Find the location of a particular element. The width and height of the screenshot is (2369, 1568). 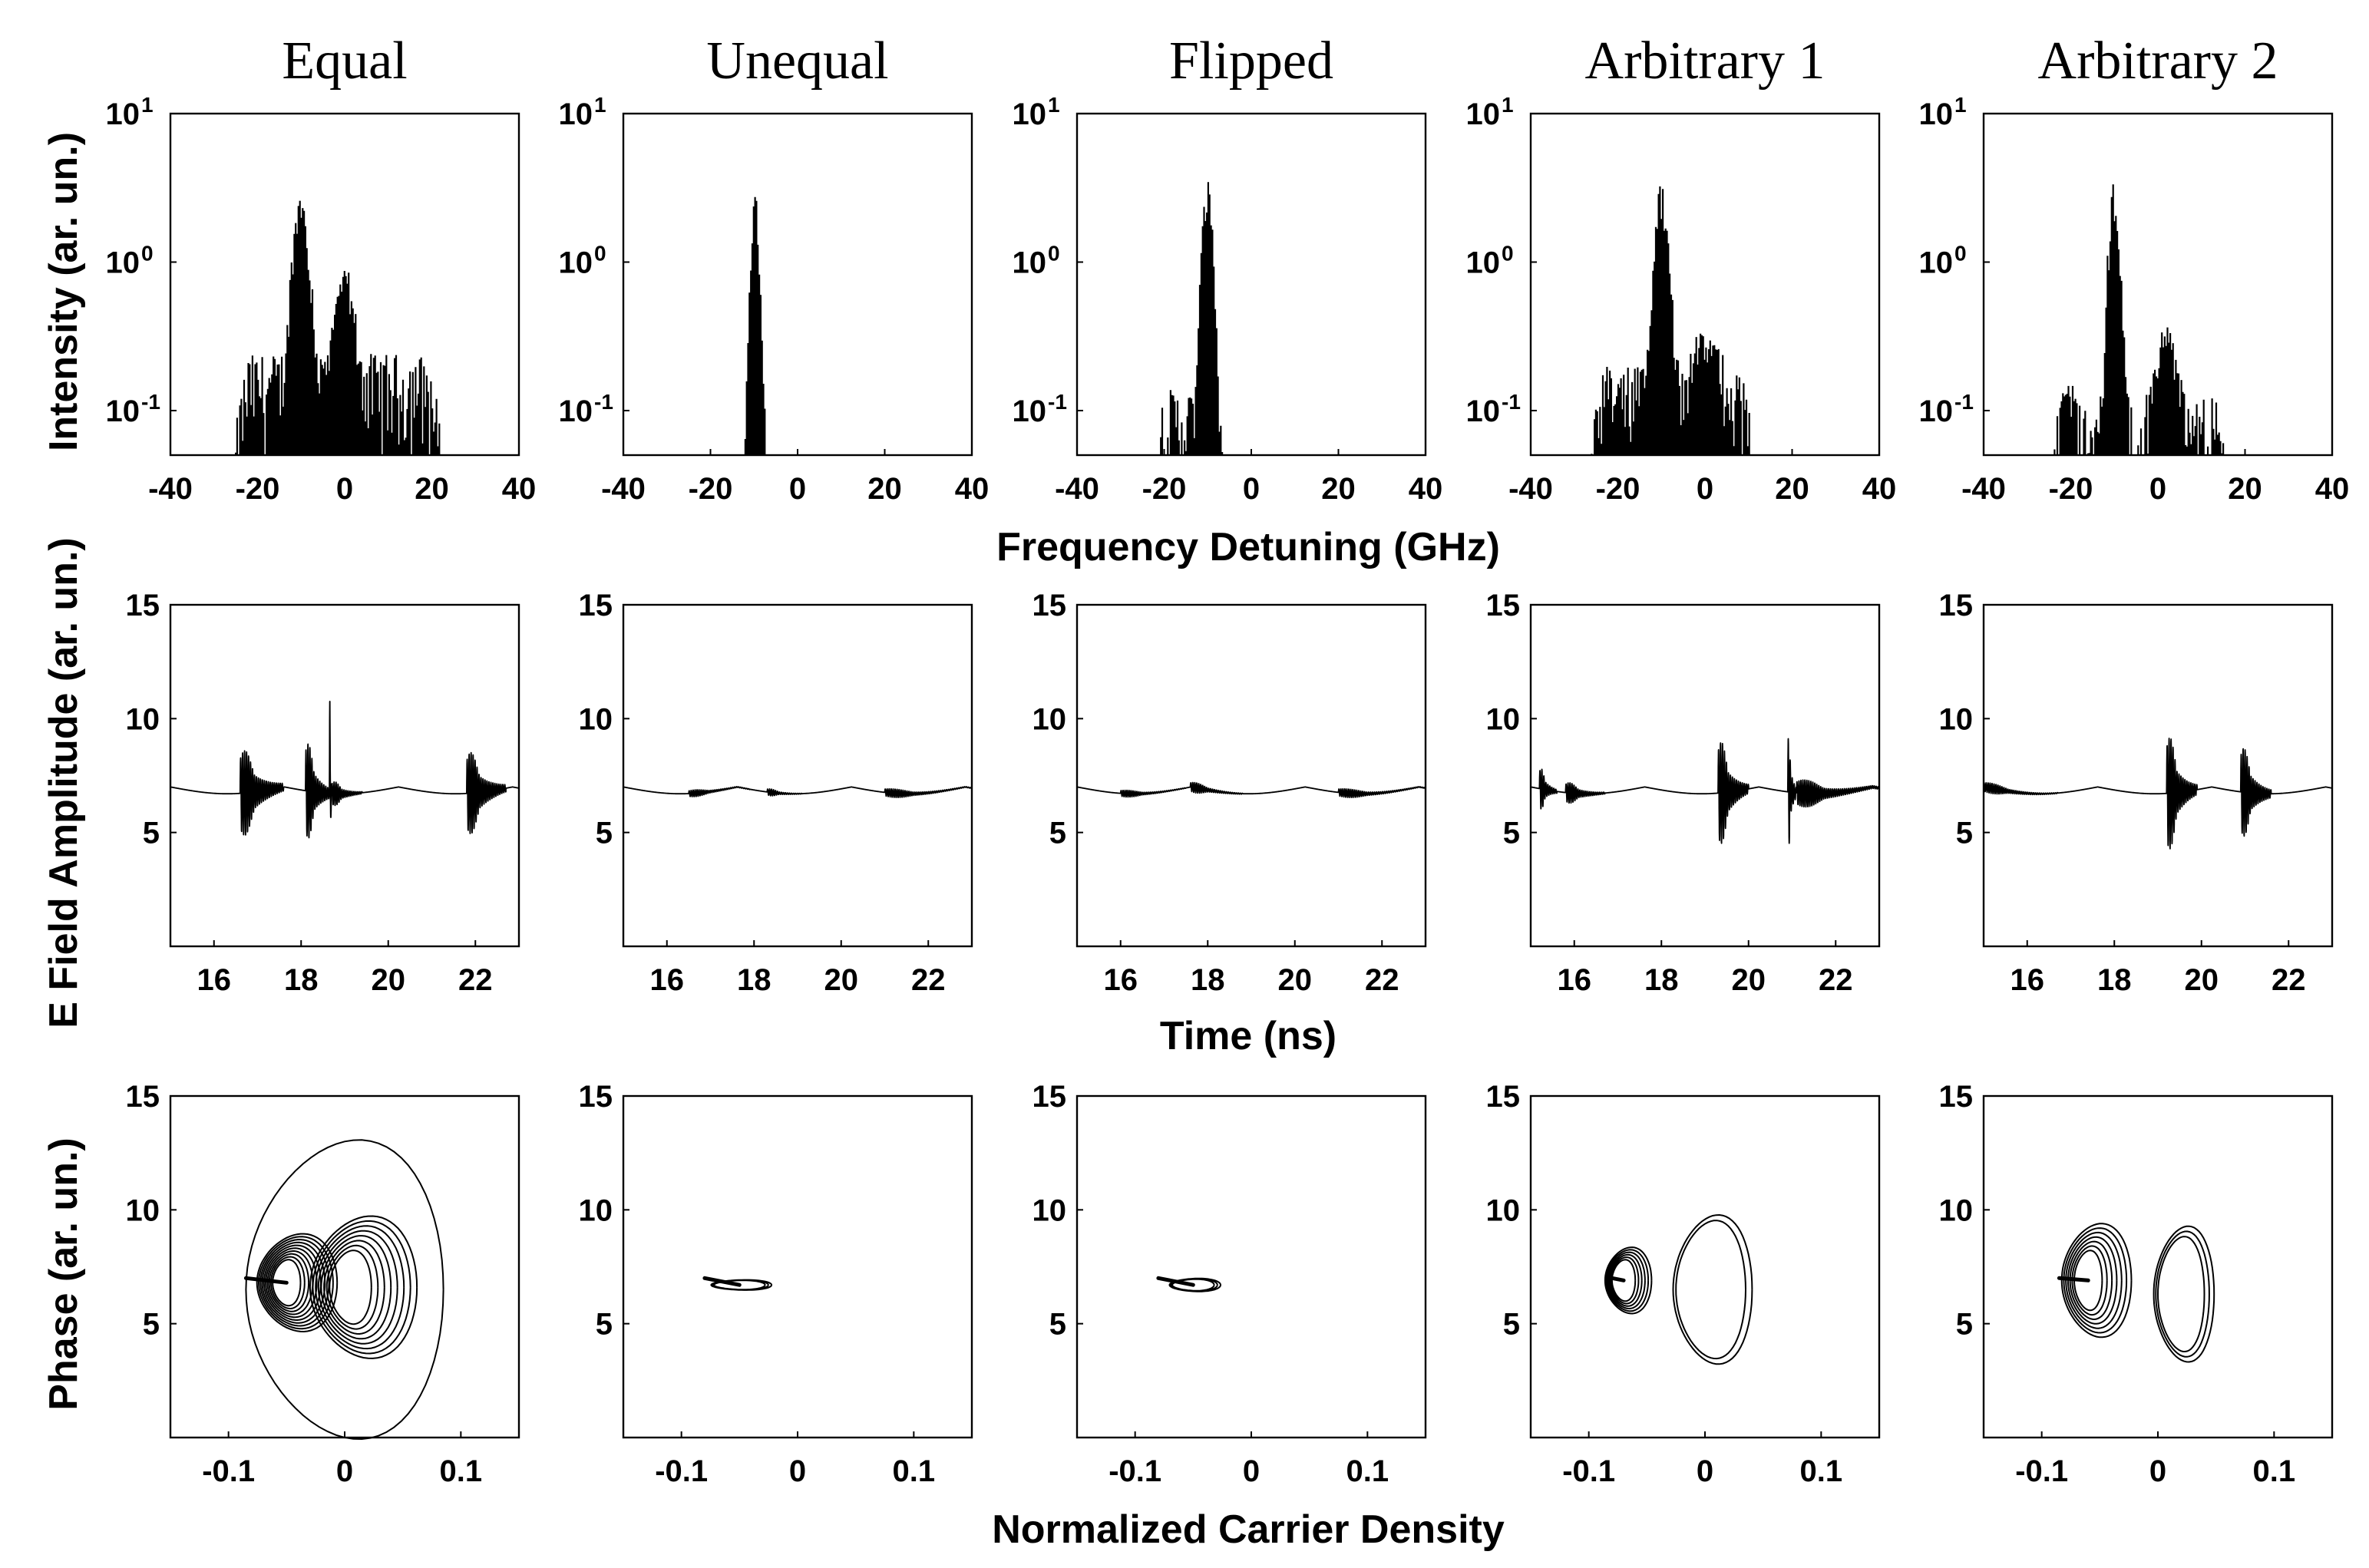

x-tick-label: -20 is located at coordinates (258, 489).